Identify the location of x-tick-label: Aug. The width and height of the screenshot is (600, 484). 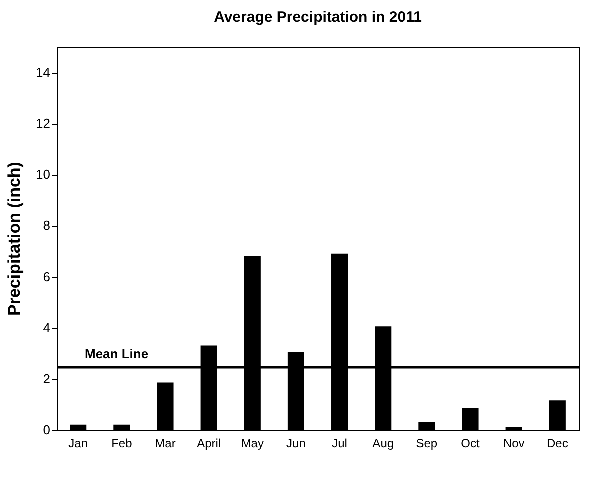
(383, 443).